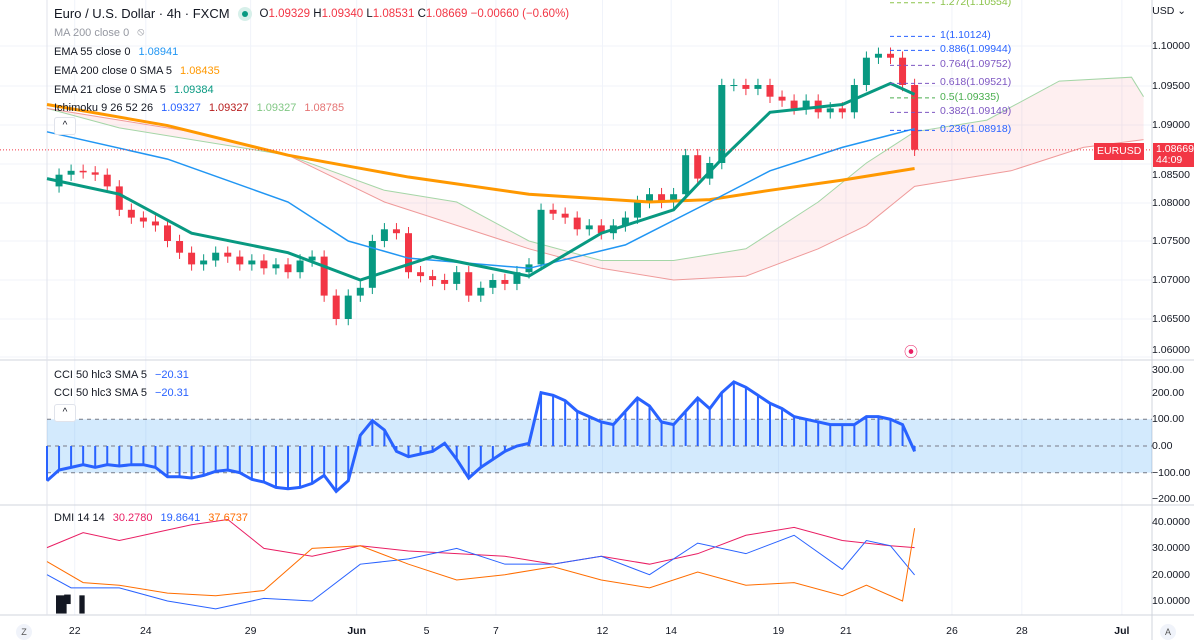 This screenshot has height=640, width=1194. What do you see at coordinates (1168, 392) in the screenshot?
I see `cci-axis-label: 200.00` at bounding box center [1168, 392].